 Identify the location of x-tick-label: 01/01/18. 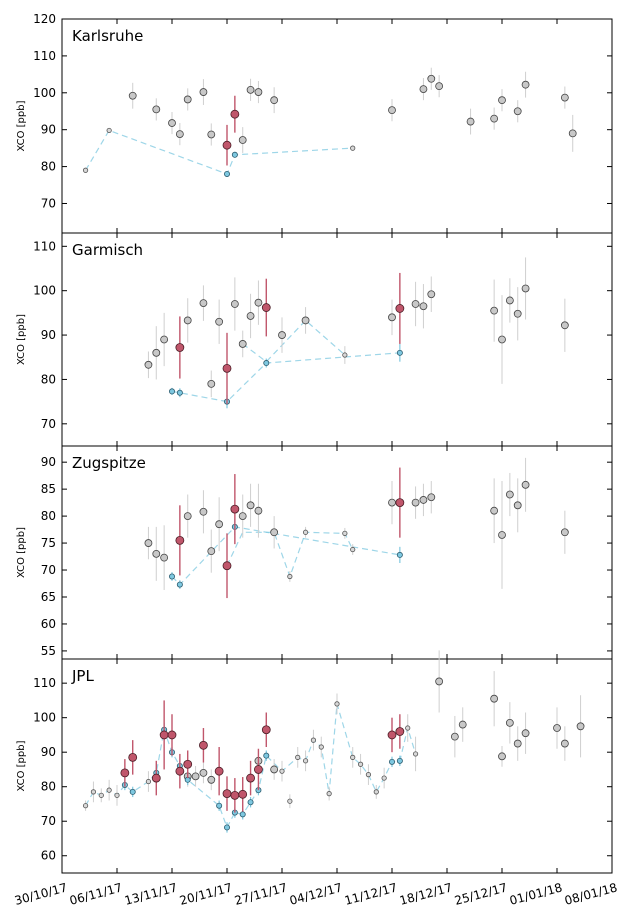
(536, 893).